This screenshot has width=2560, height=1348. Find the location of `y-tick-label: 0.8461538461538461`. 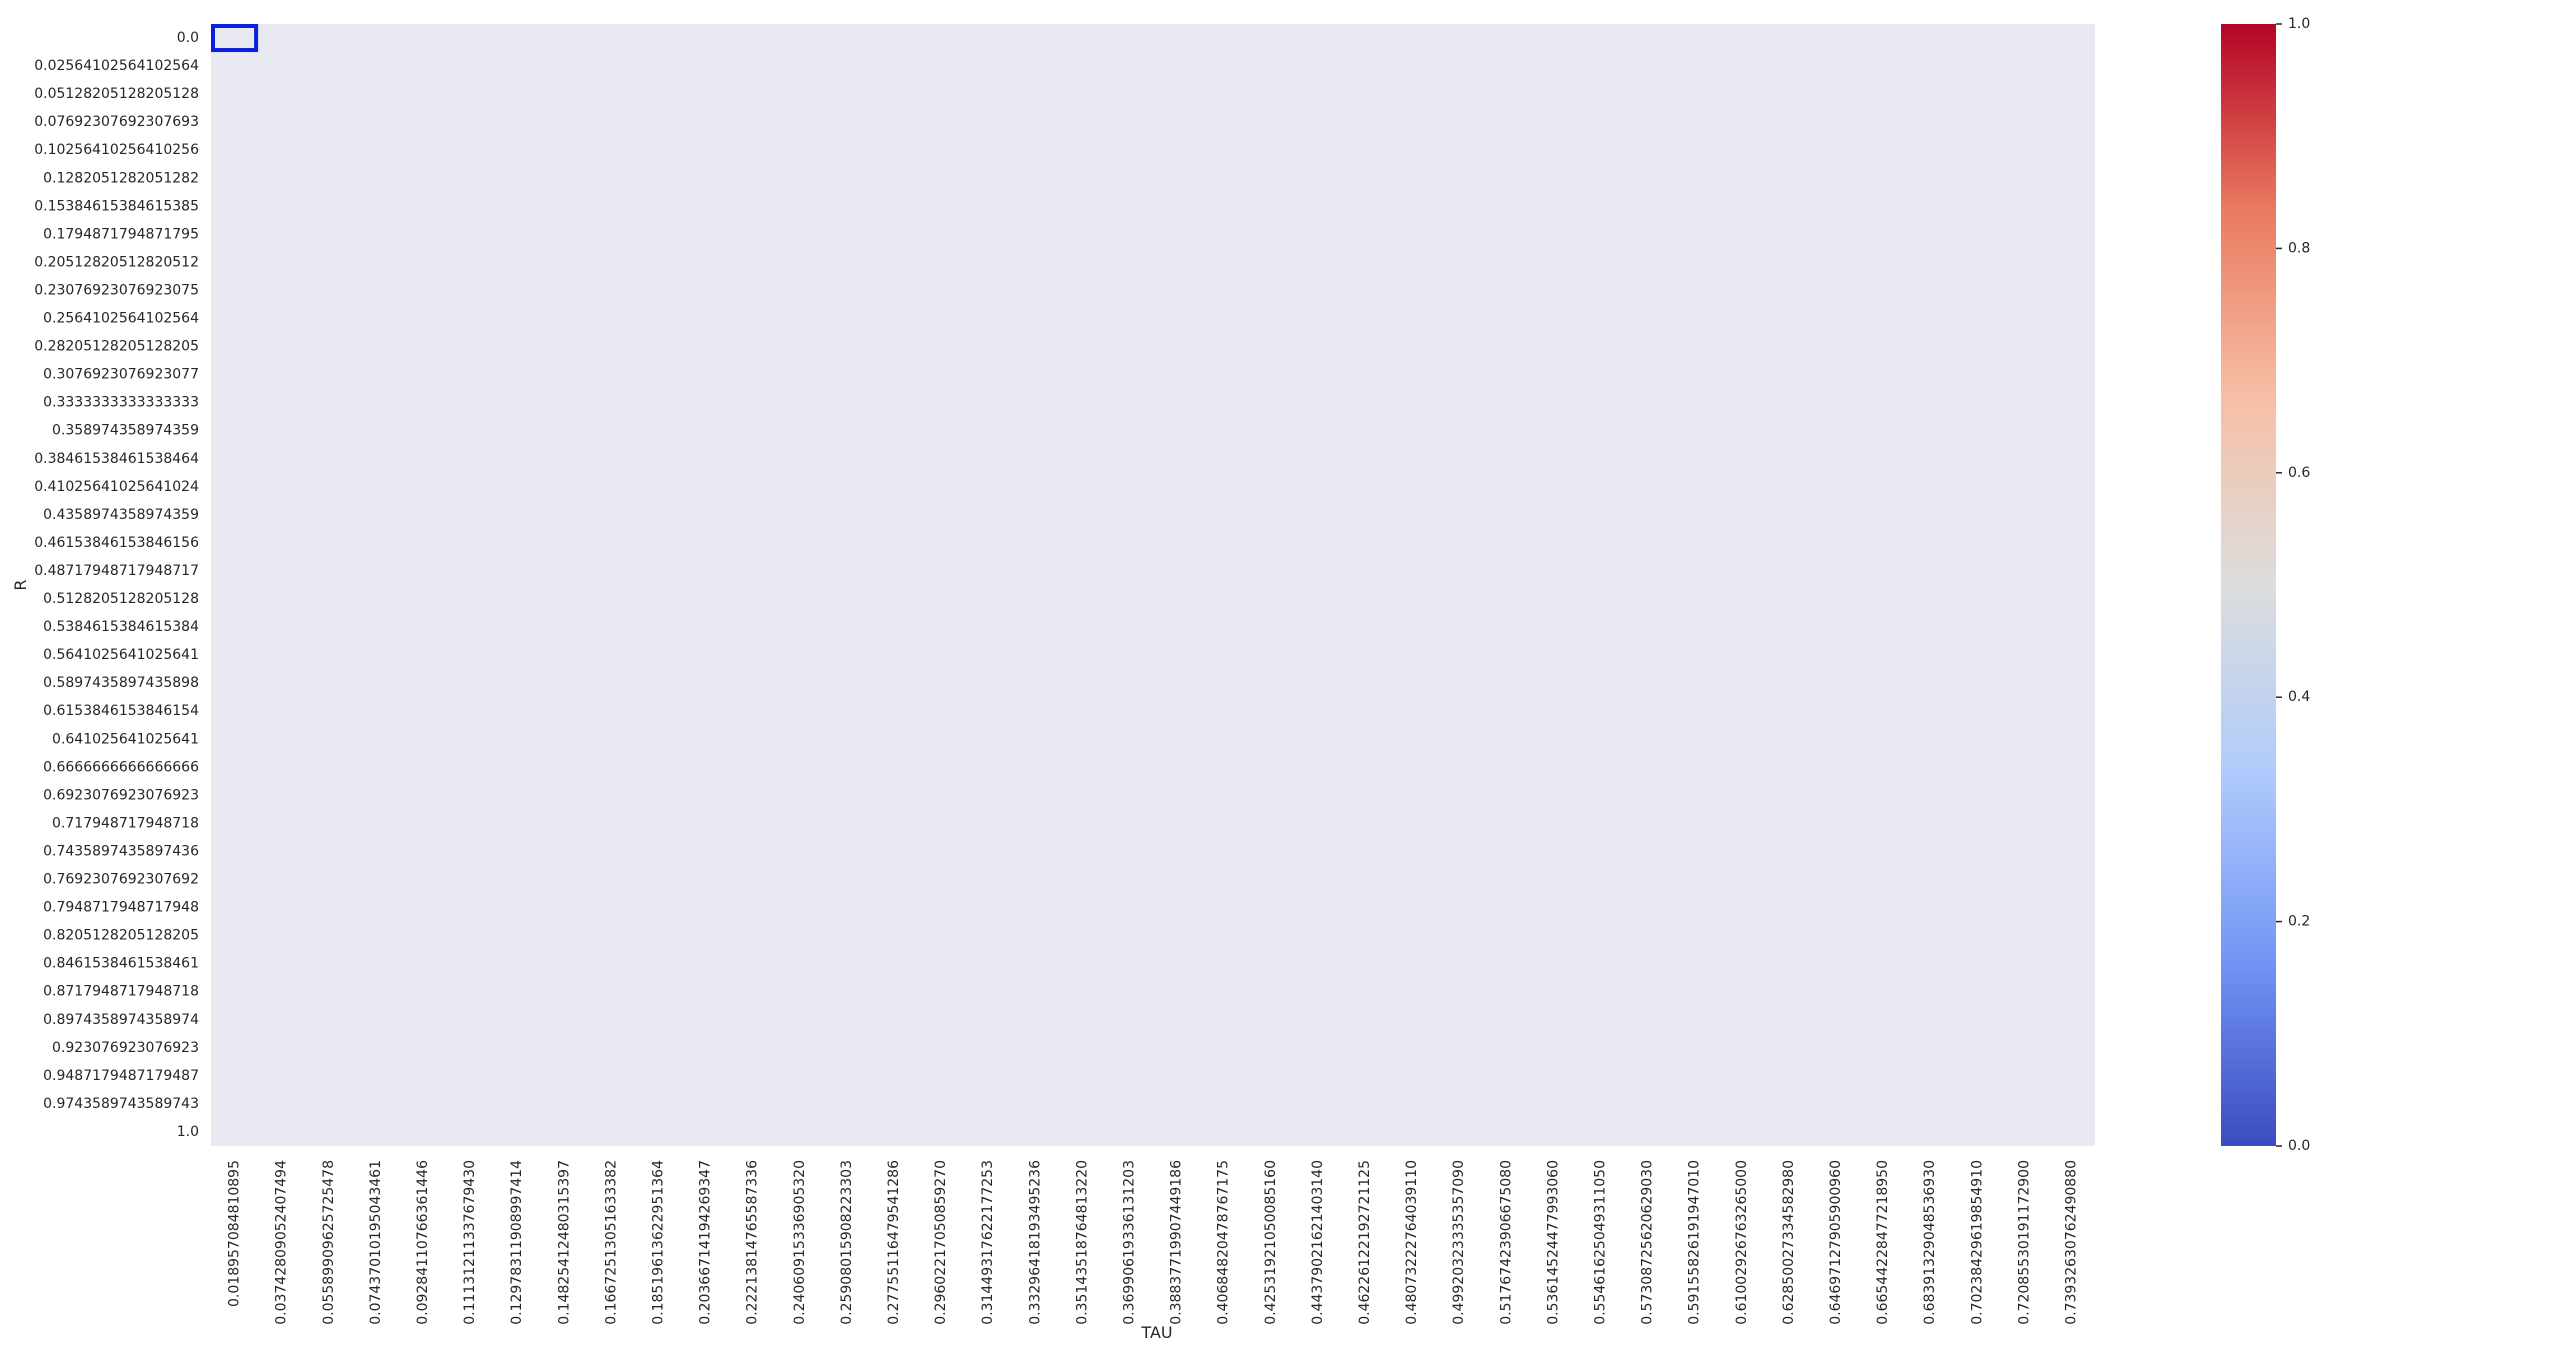

y-tick-label: 0.8461538461538461 is located at coordinates (121, 964).